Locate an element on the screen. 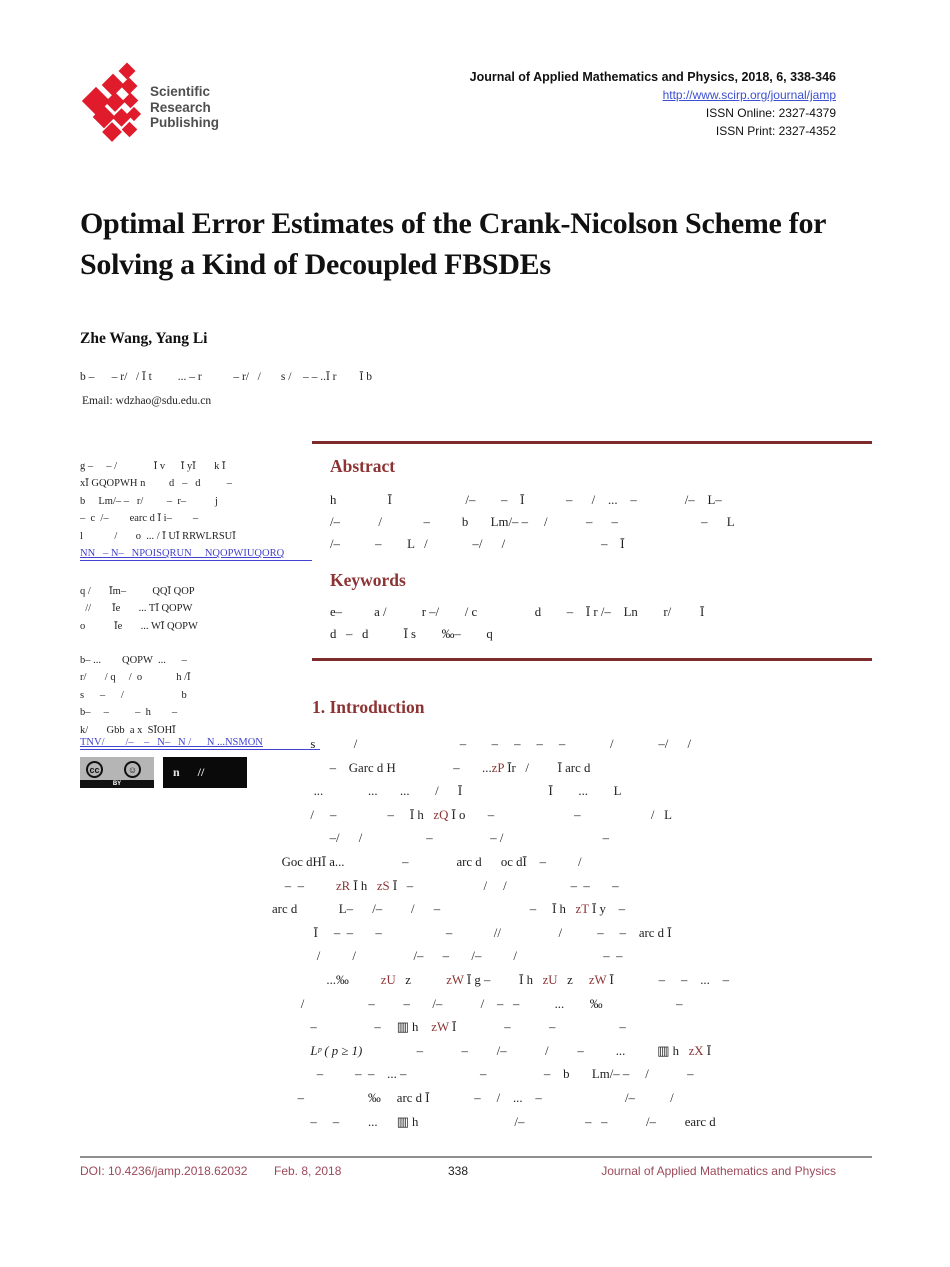  cite-text-line: – c /– earc d Ī i– – is located at coordinates (139, 519).